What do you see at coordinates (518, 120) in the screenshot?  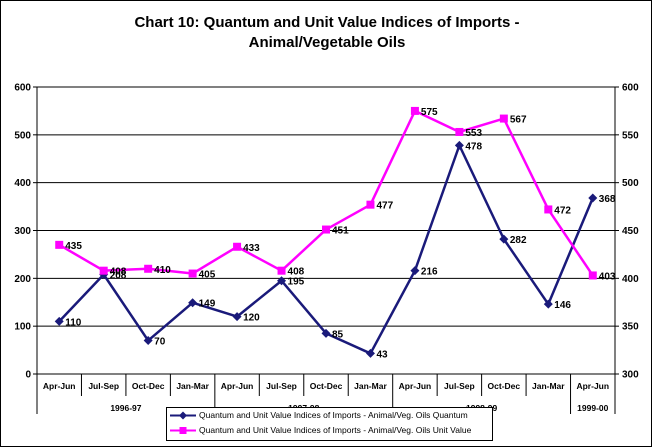 I see `data-label-unit-value: 567` at bounding box center [518, 120].